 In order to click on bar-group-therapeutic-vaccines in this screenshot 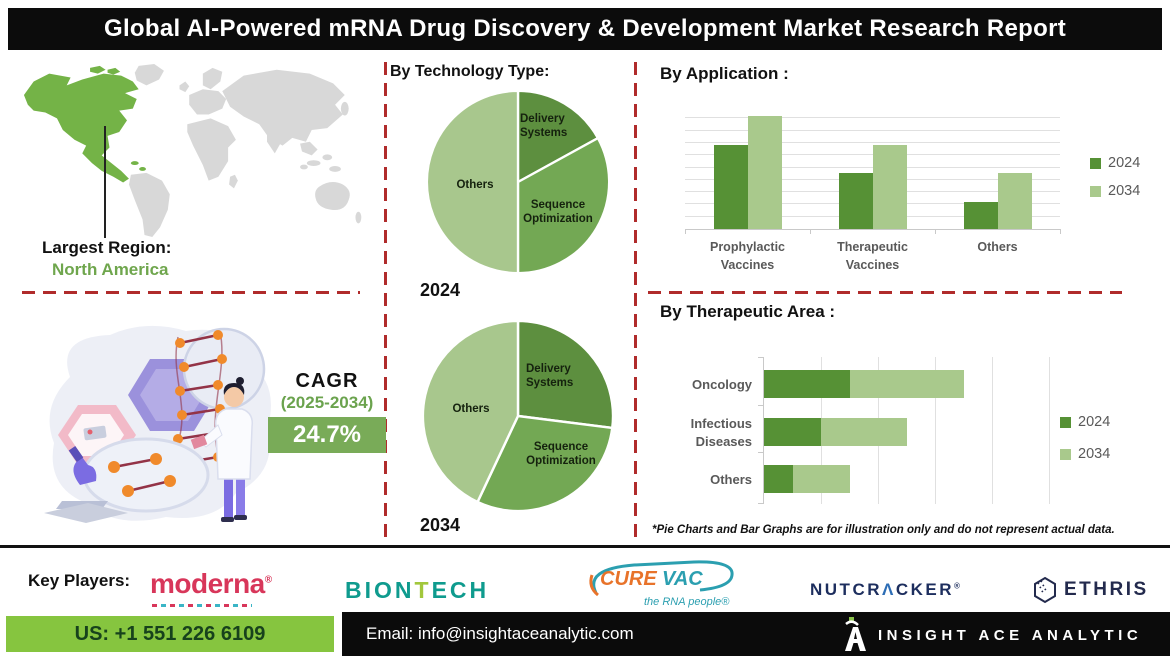, I will do `click(872, 187)`.